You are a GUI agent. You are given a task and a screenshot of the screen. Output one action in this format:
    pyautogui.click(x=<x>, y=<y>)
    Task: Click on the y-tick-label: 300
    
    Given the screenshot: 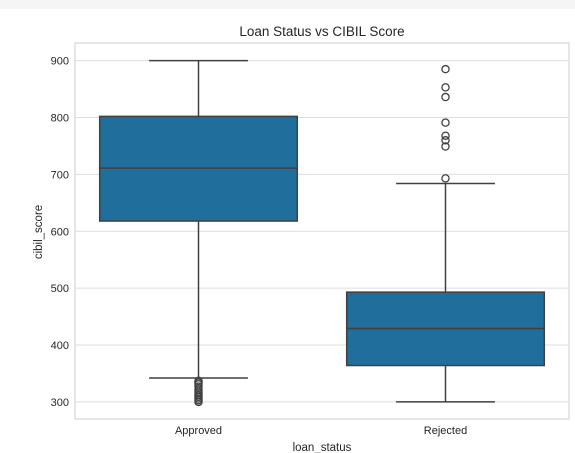 What is the action you would take?
    pyautogui.click(x=60, y=403)
    